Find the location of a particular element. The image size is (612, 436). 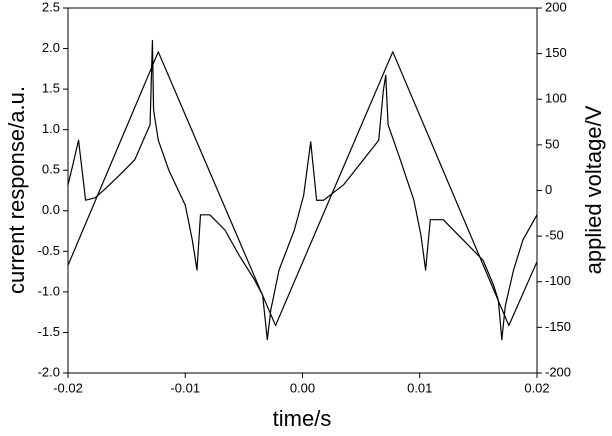

y2-tick-label: -100 is located at coordinates (558, 280).